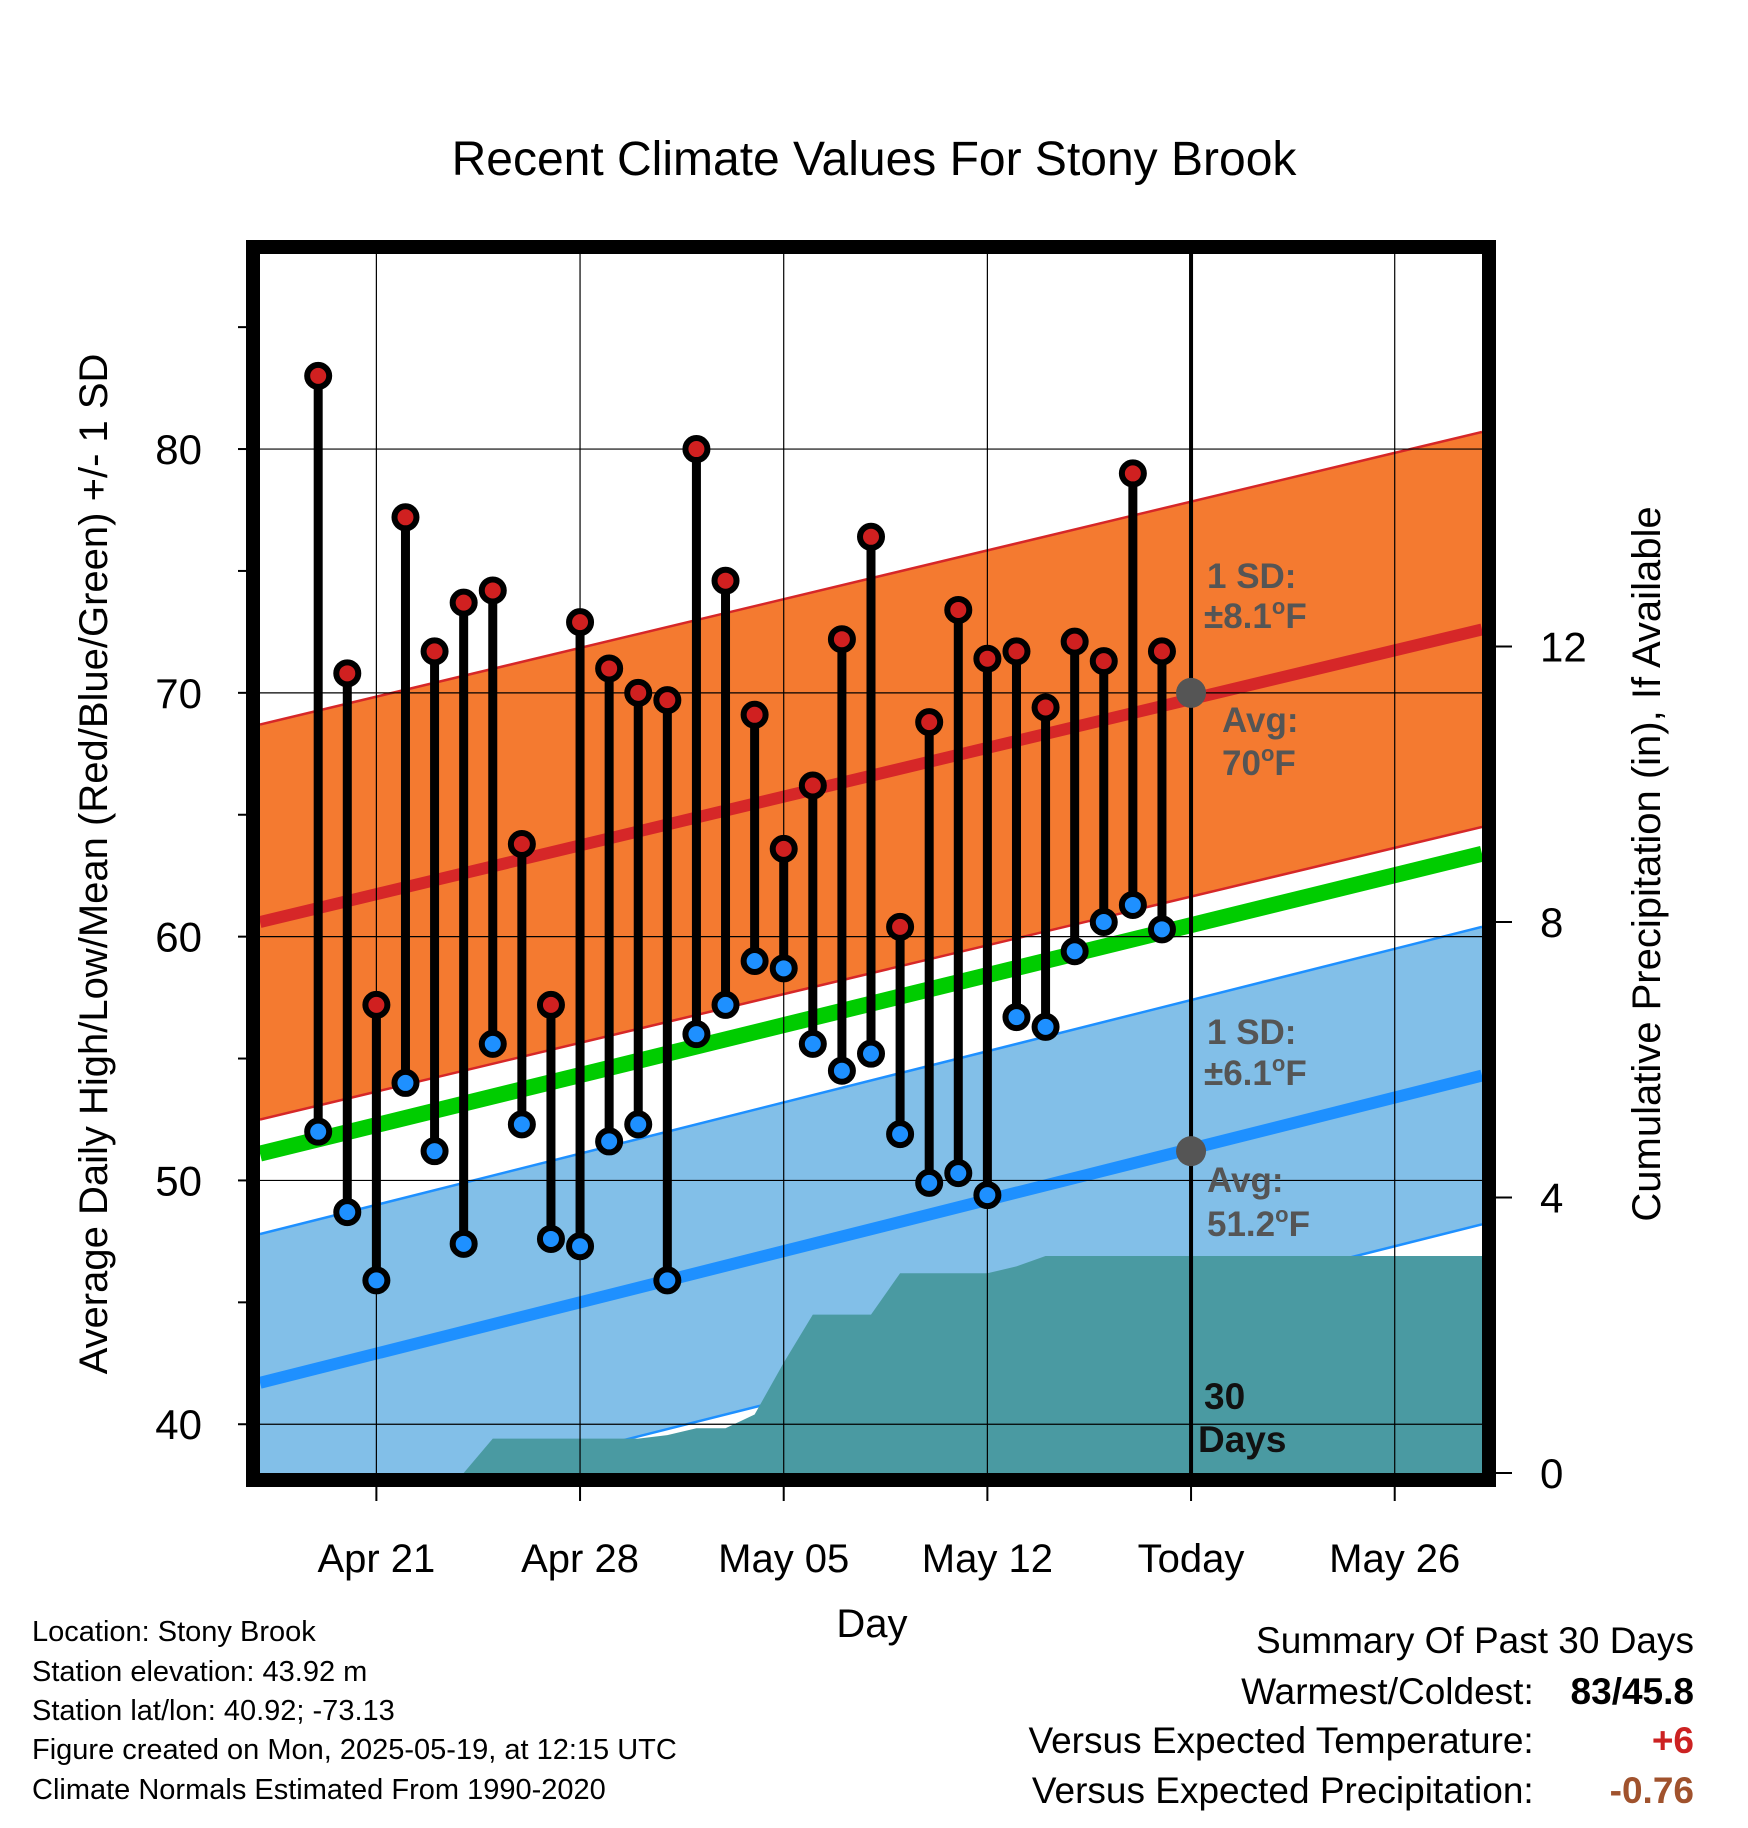  What do you see at coordinates (1672, 1740) in the screenshot?
I see `temp-anomaly-value: +6` at bounding box center [1672, 1740].